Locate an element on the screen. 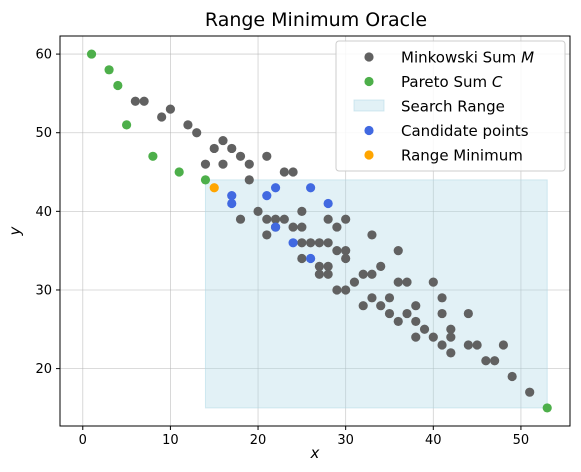  x-tick-label: 10 is located at coordinates (170, 440).